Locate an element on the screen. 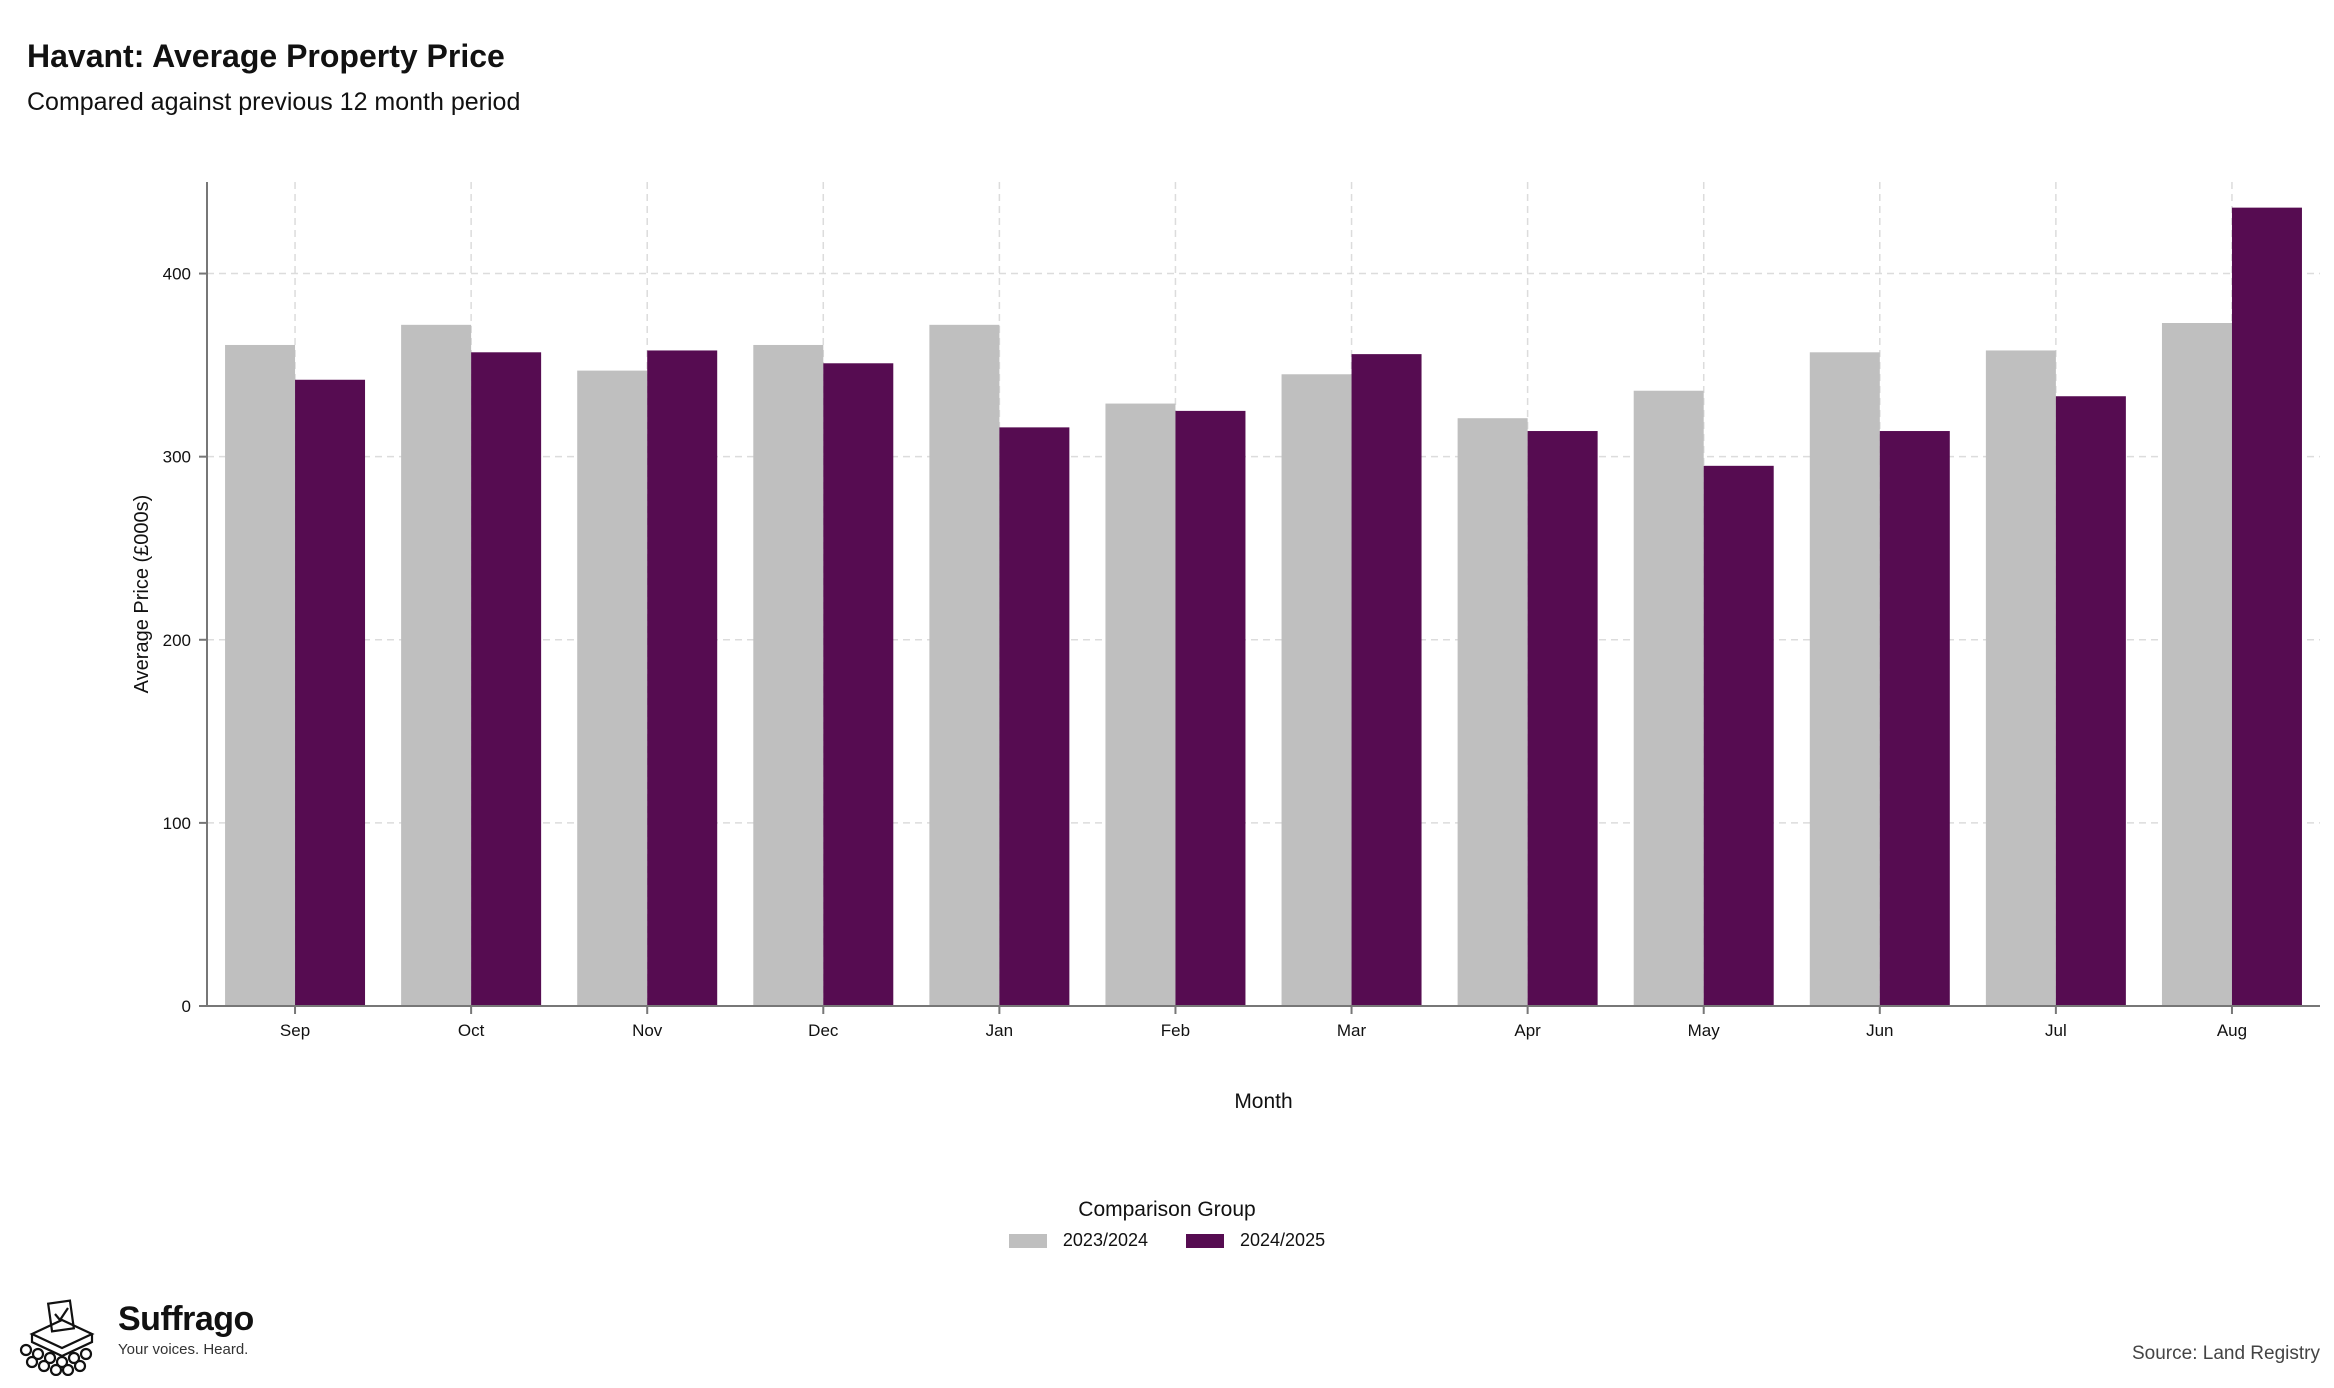 The image size is (2334, 1388). x-tick-label: Aug is located at coordinates (2232, 1030).